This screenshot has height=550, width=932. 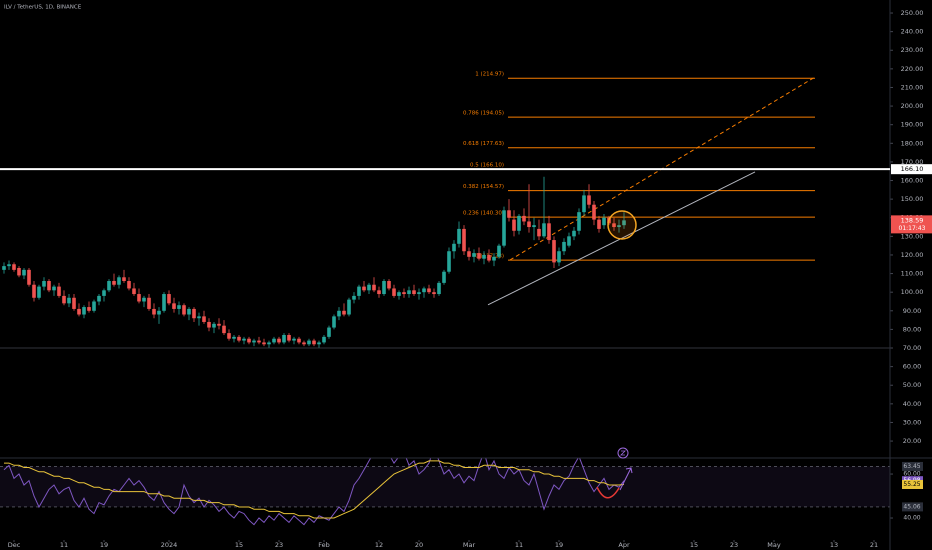 What do you see at coordinates (622, 225) in the screenshot?
I see `highlight-circle` at bounding box center [622, 225].